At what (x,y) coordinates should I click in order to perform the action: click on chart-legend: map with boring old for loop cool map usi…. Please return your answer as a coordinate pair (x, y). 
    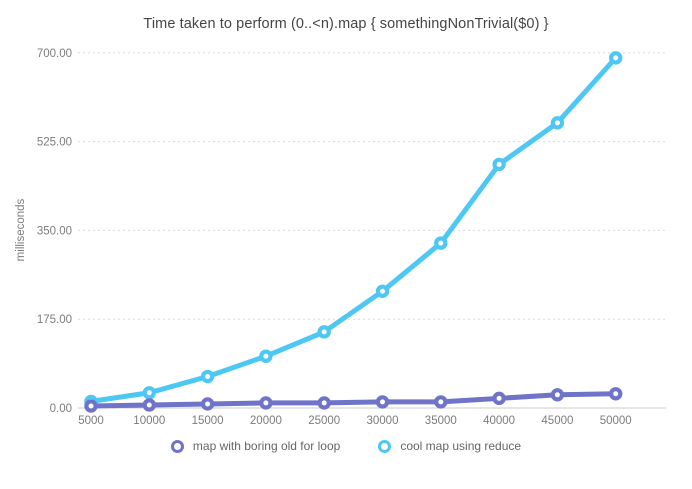
    Looking at the image, I should click on (346, 446).